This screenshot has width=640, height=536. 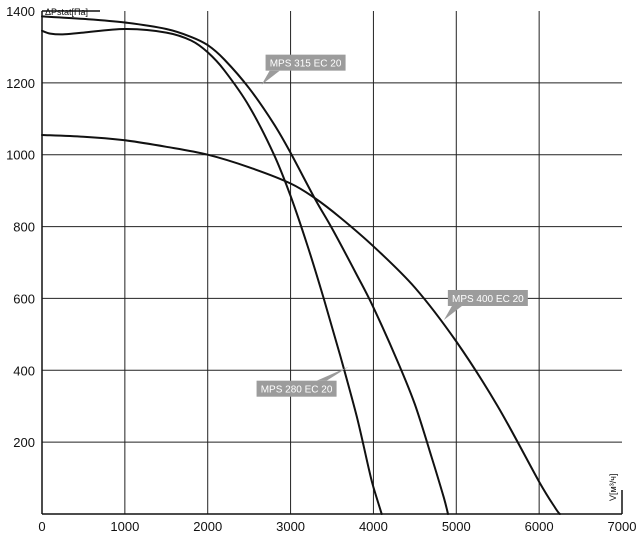 I want to click on series-callout-3: MPS 280 EC 20, so click(x=302, y=381).